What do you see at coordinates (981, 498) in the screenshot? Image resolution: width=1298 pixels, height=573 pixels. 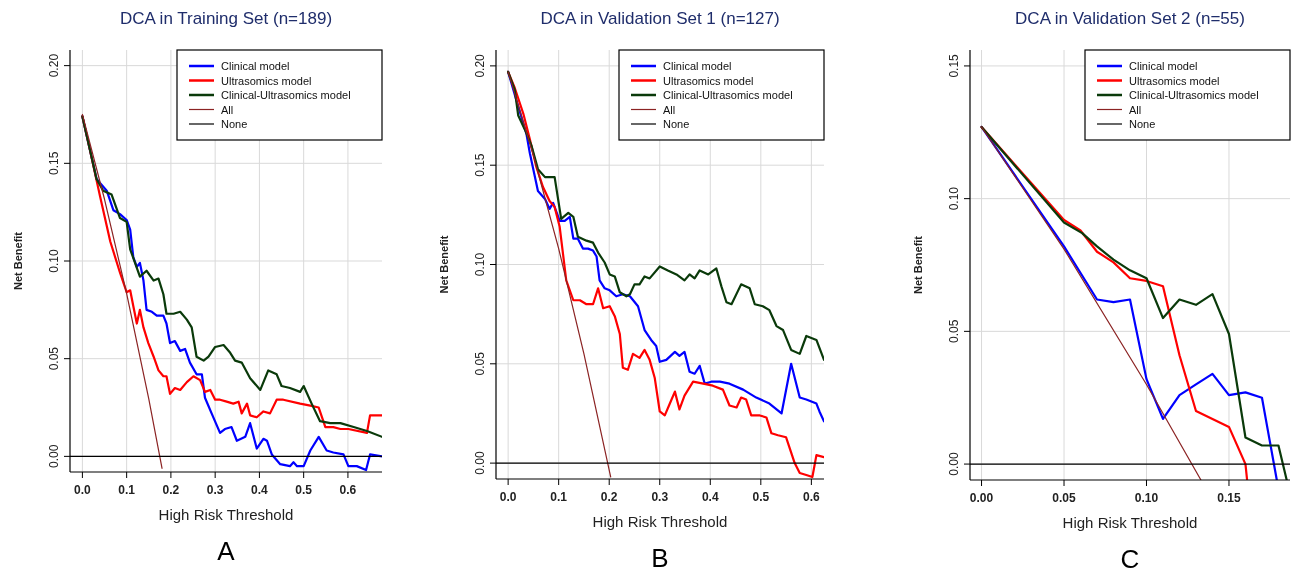 I see `x-tick-label: 0.00` at bounding box center [981, 498].